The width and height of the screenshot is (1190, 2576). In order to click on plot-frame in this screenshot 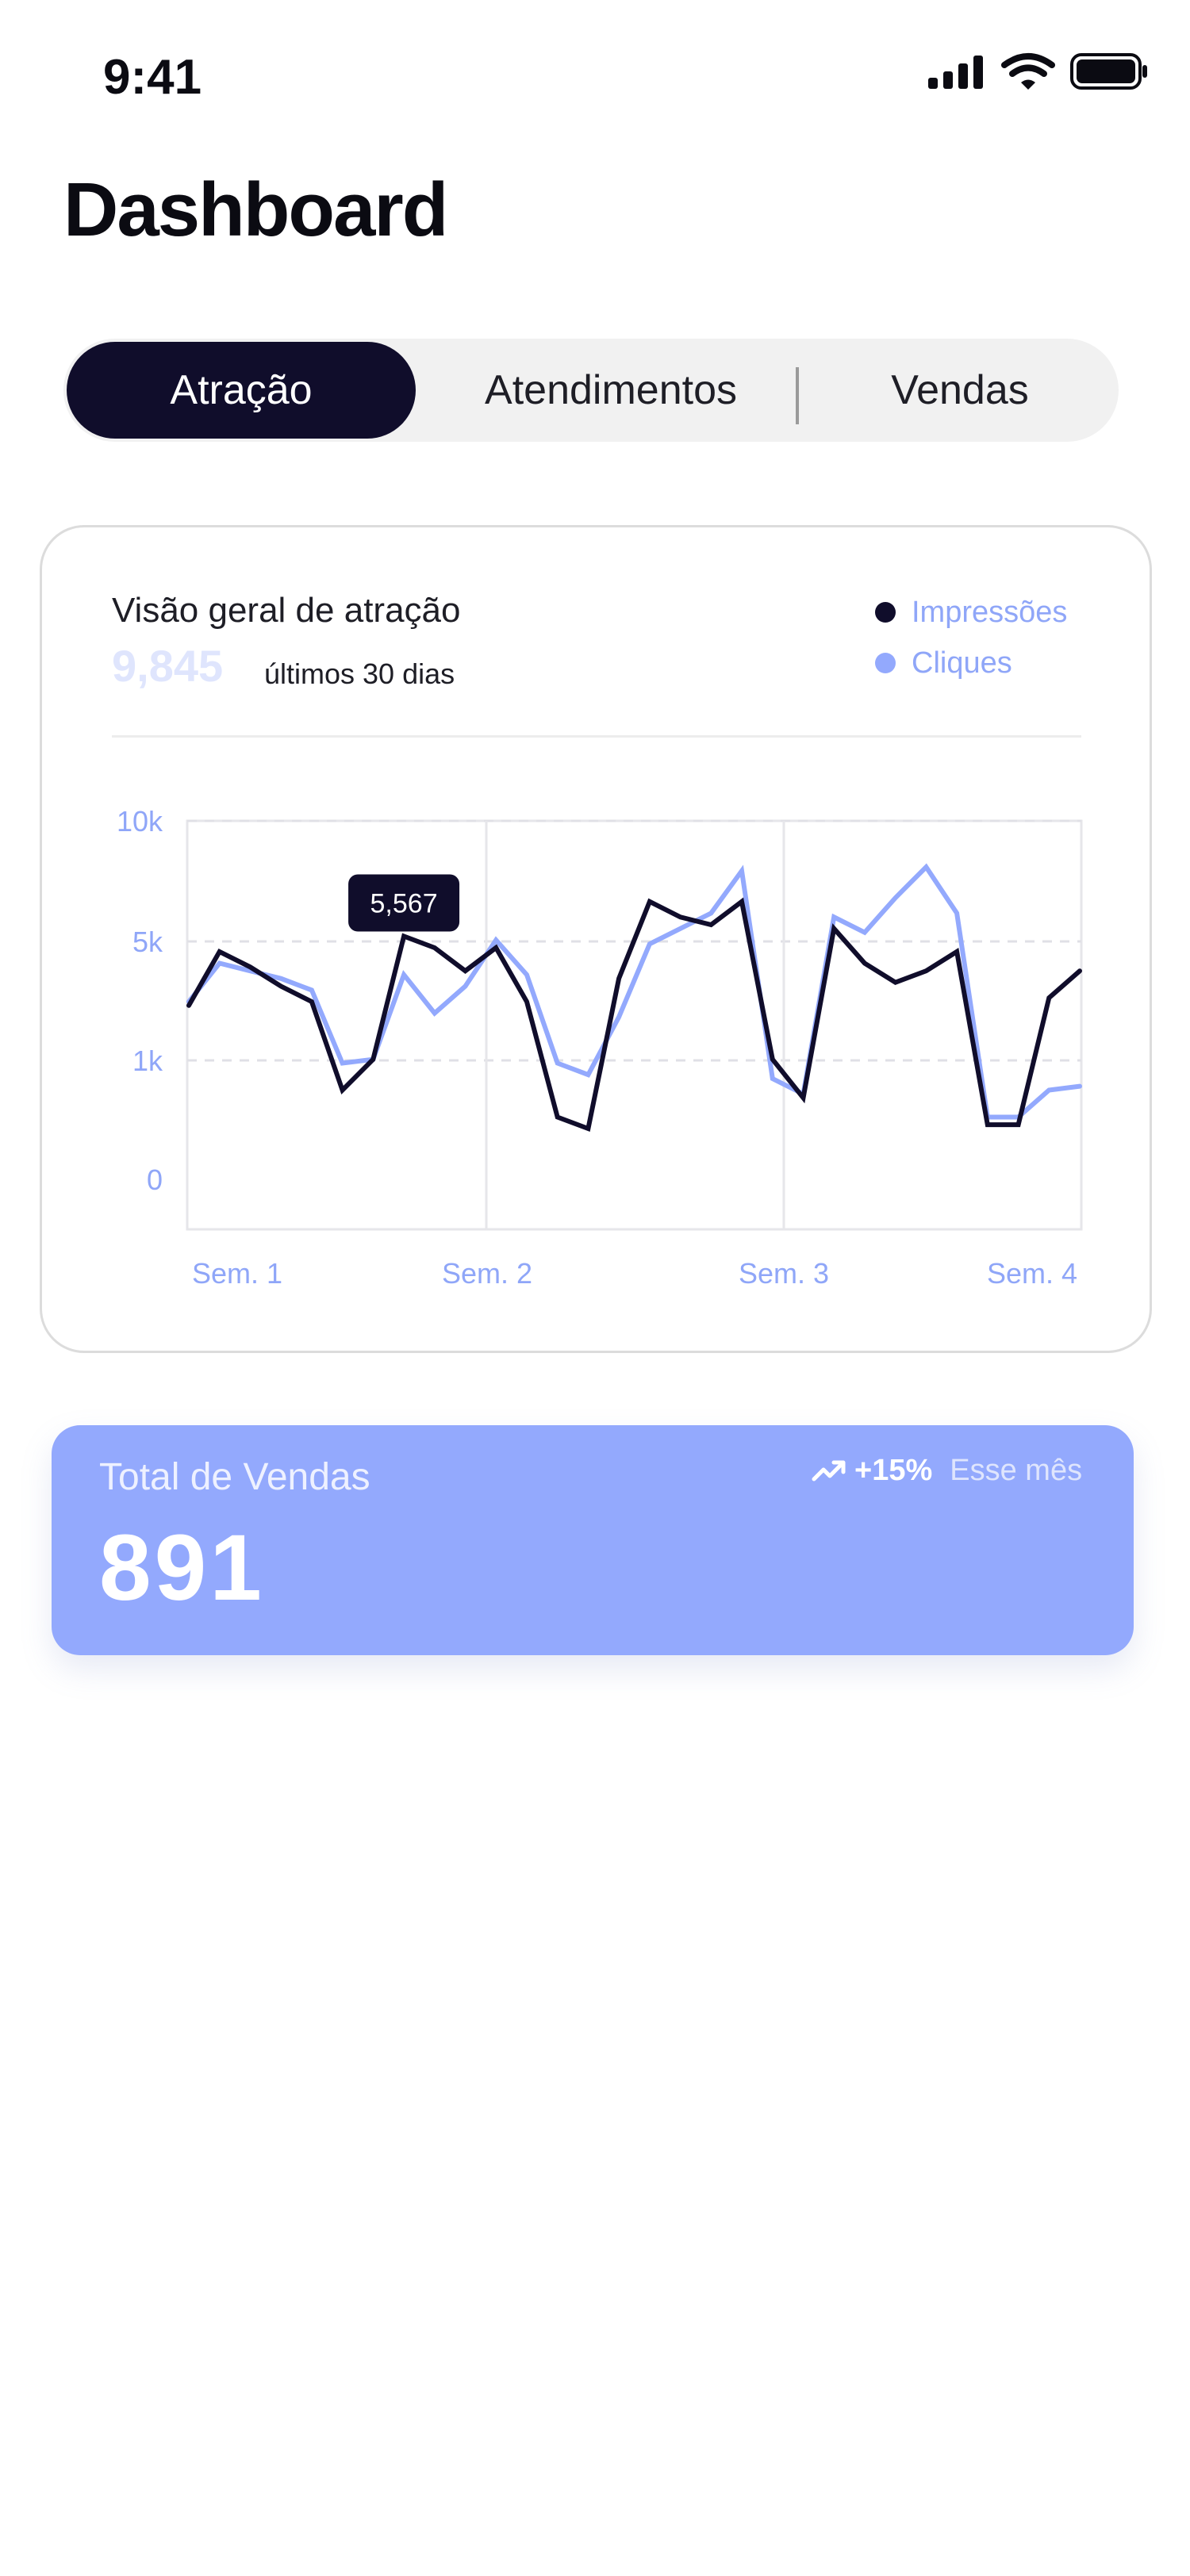, I will do `click(634, 1025)`.